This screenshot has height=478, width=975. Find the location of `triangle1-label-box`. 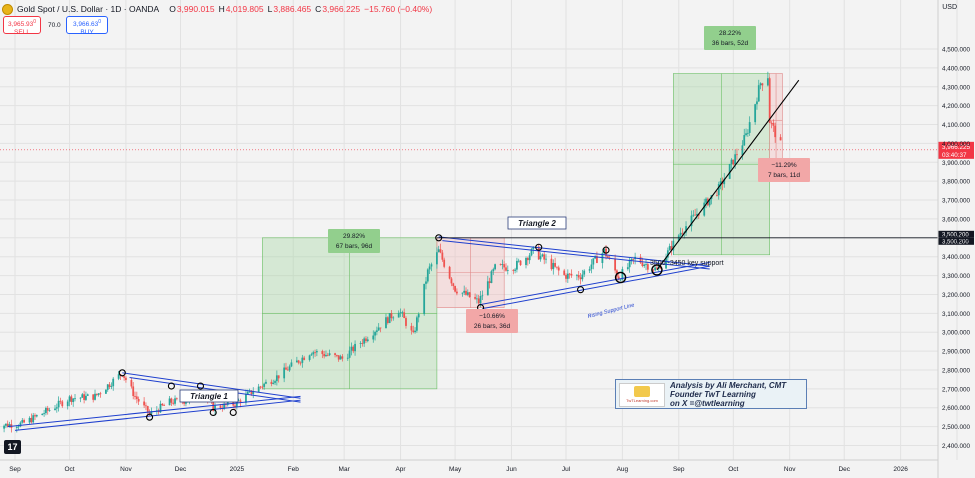

triangle1-label-box is located at coordinates (209, 396).